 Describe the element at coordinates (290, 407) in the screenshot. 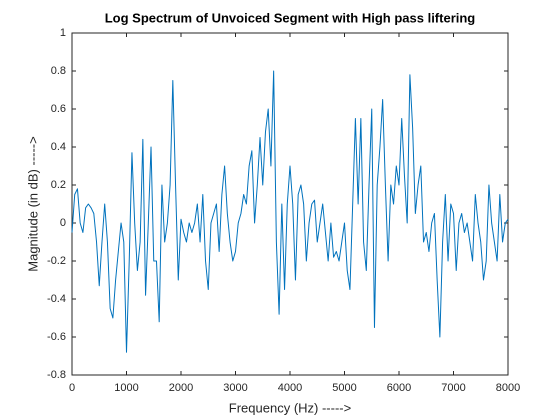

I see `x-axis-label: Frequency (Hz) ----->` at that location.